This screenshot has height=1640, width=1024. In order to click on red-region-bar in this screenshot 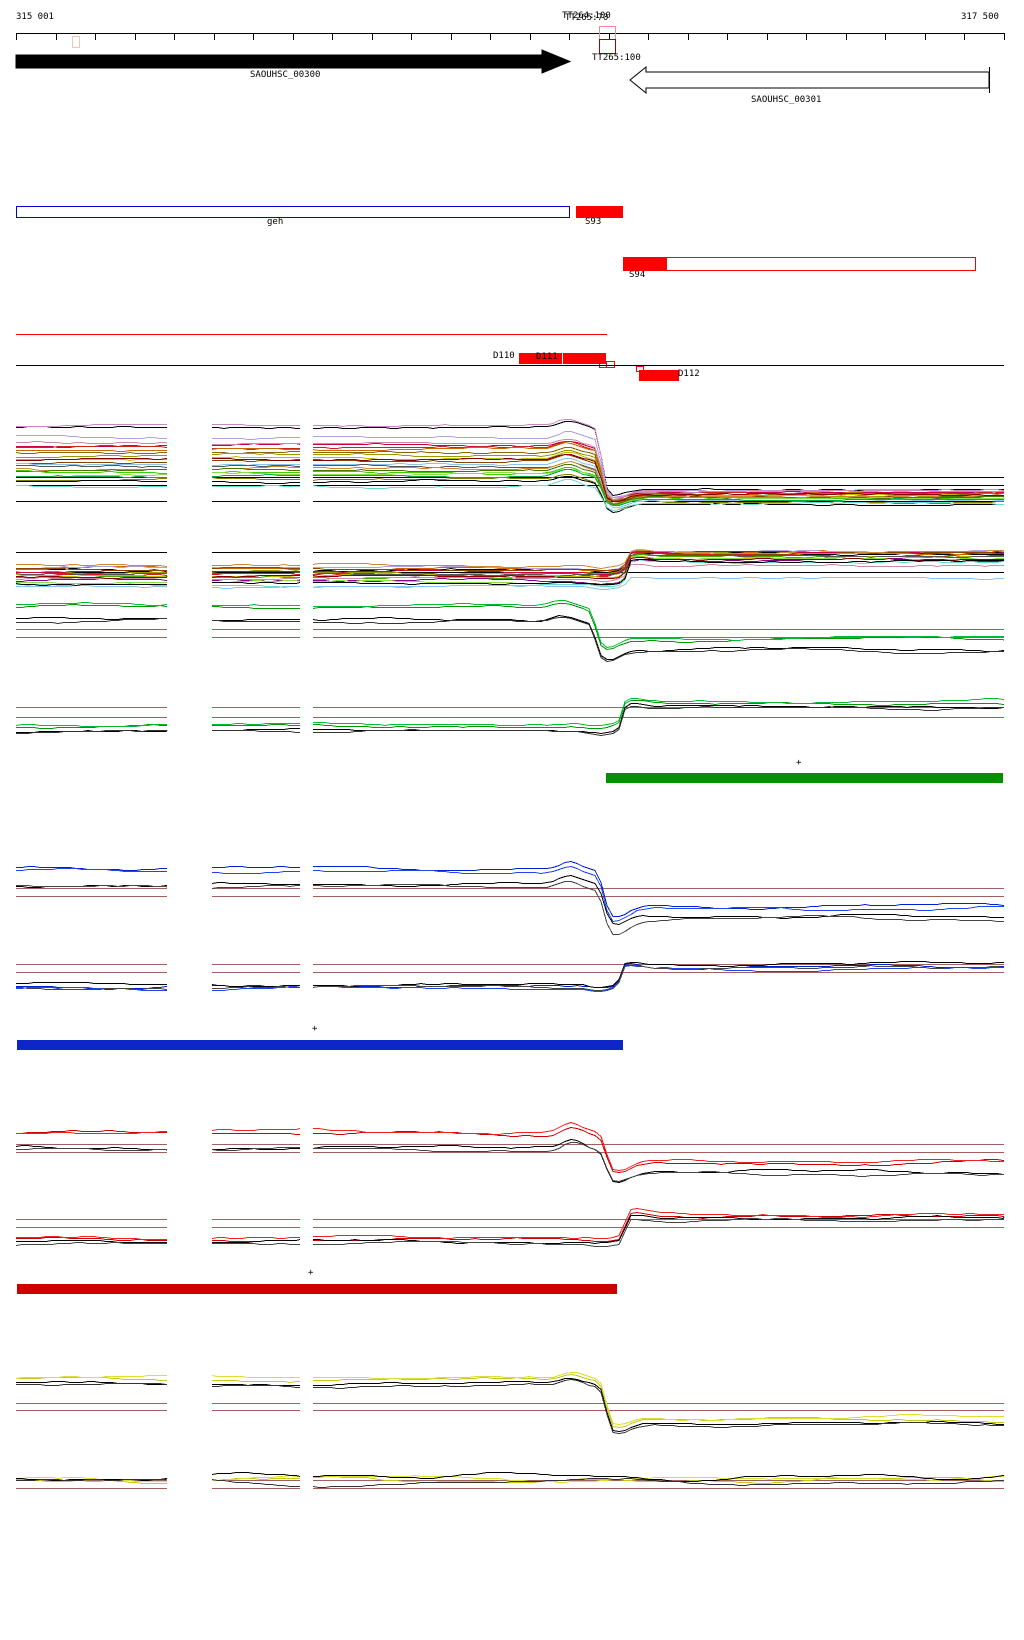, I will do `click(317, 1289)`.